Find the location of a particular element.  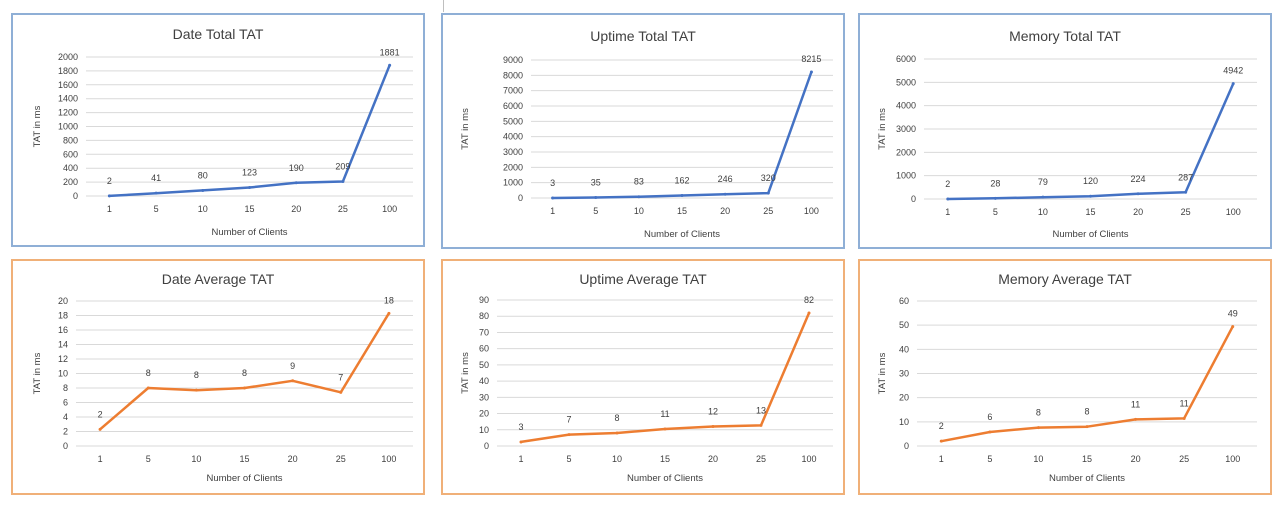

y-tick-label: 800 is located at coordinates (70, 140).